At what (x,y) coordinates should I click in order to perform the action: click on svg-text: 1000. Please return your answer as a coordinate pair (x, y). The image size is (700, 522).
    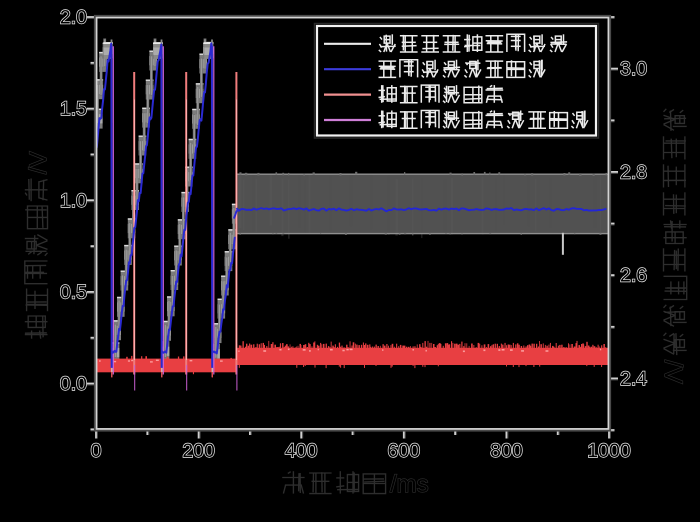
    Looking at the image, I should click on (609, 451).